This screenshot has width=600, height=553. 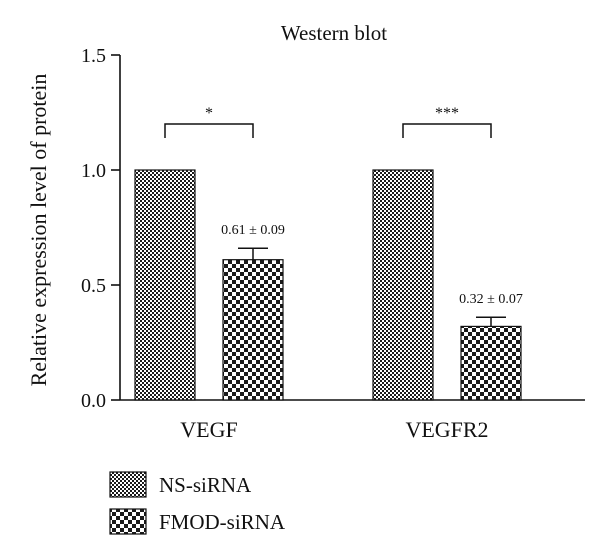 I want to click on significance-label: ***, so click(x=447, y=113).